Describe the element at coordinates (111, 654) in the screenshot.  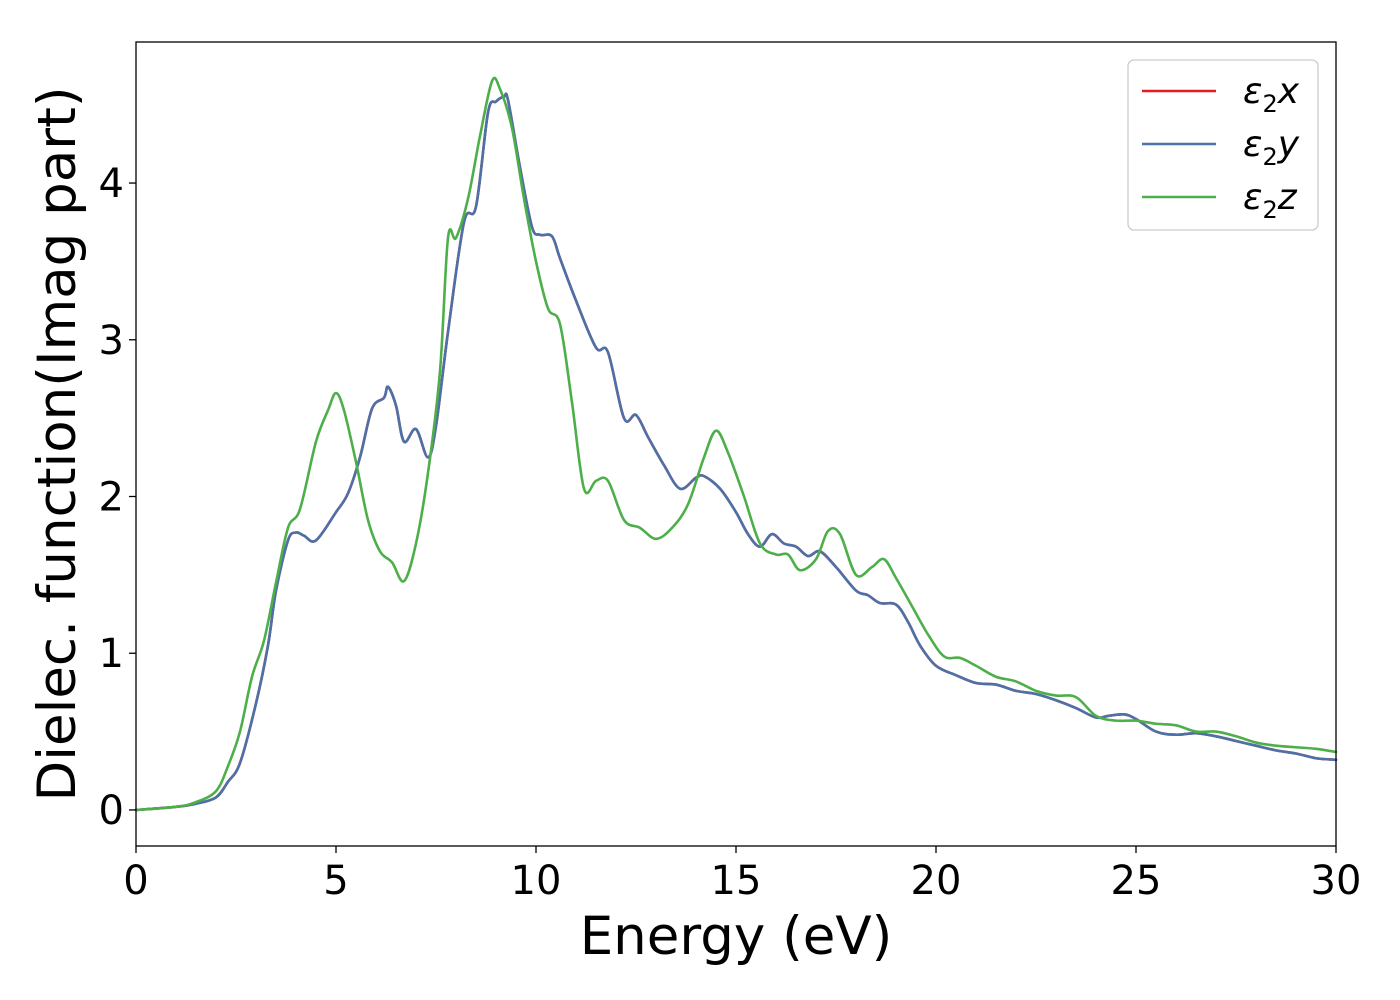
I see `y-tick-label: 1` at that location.